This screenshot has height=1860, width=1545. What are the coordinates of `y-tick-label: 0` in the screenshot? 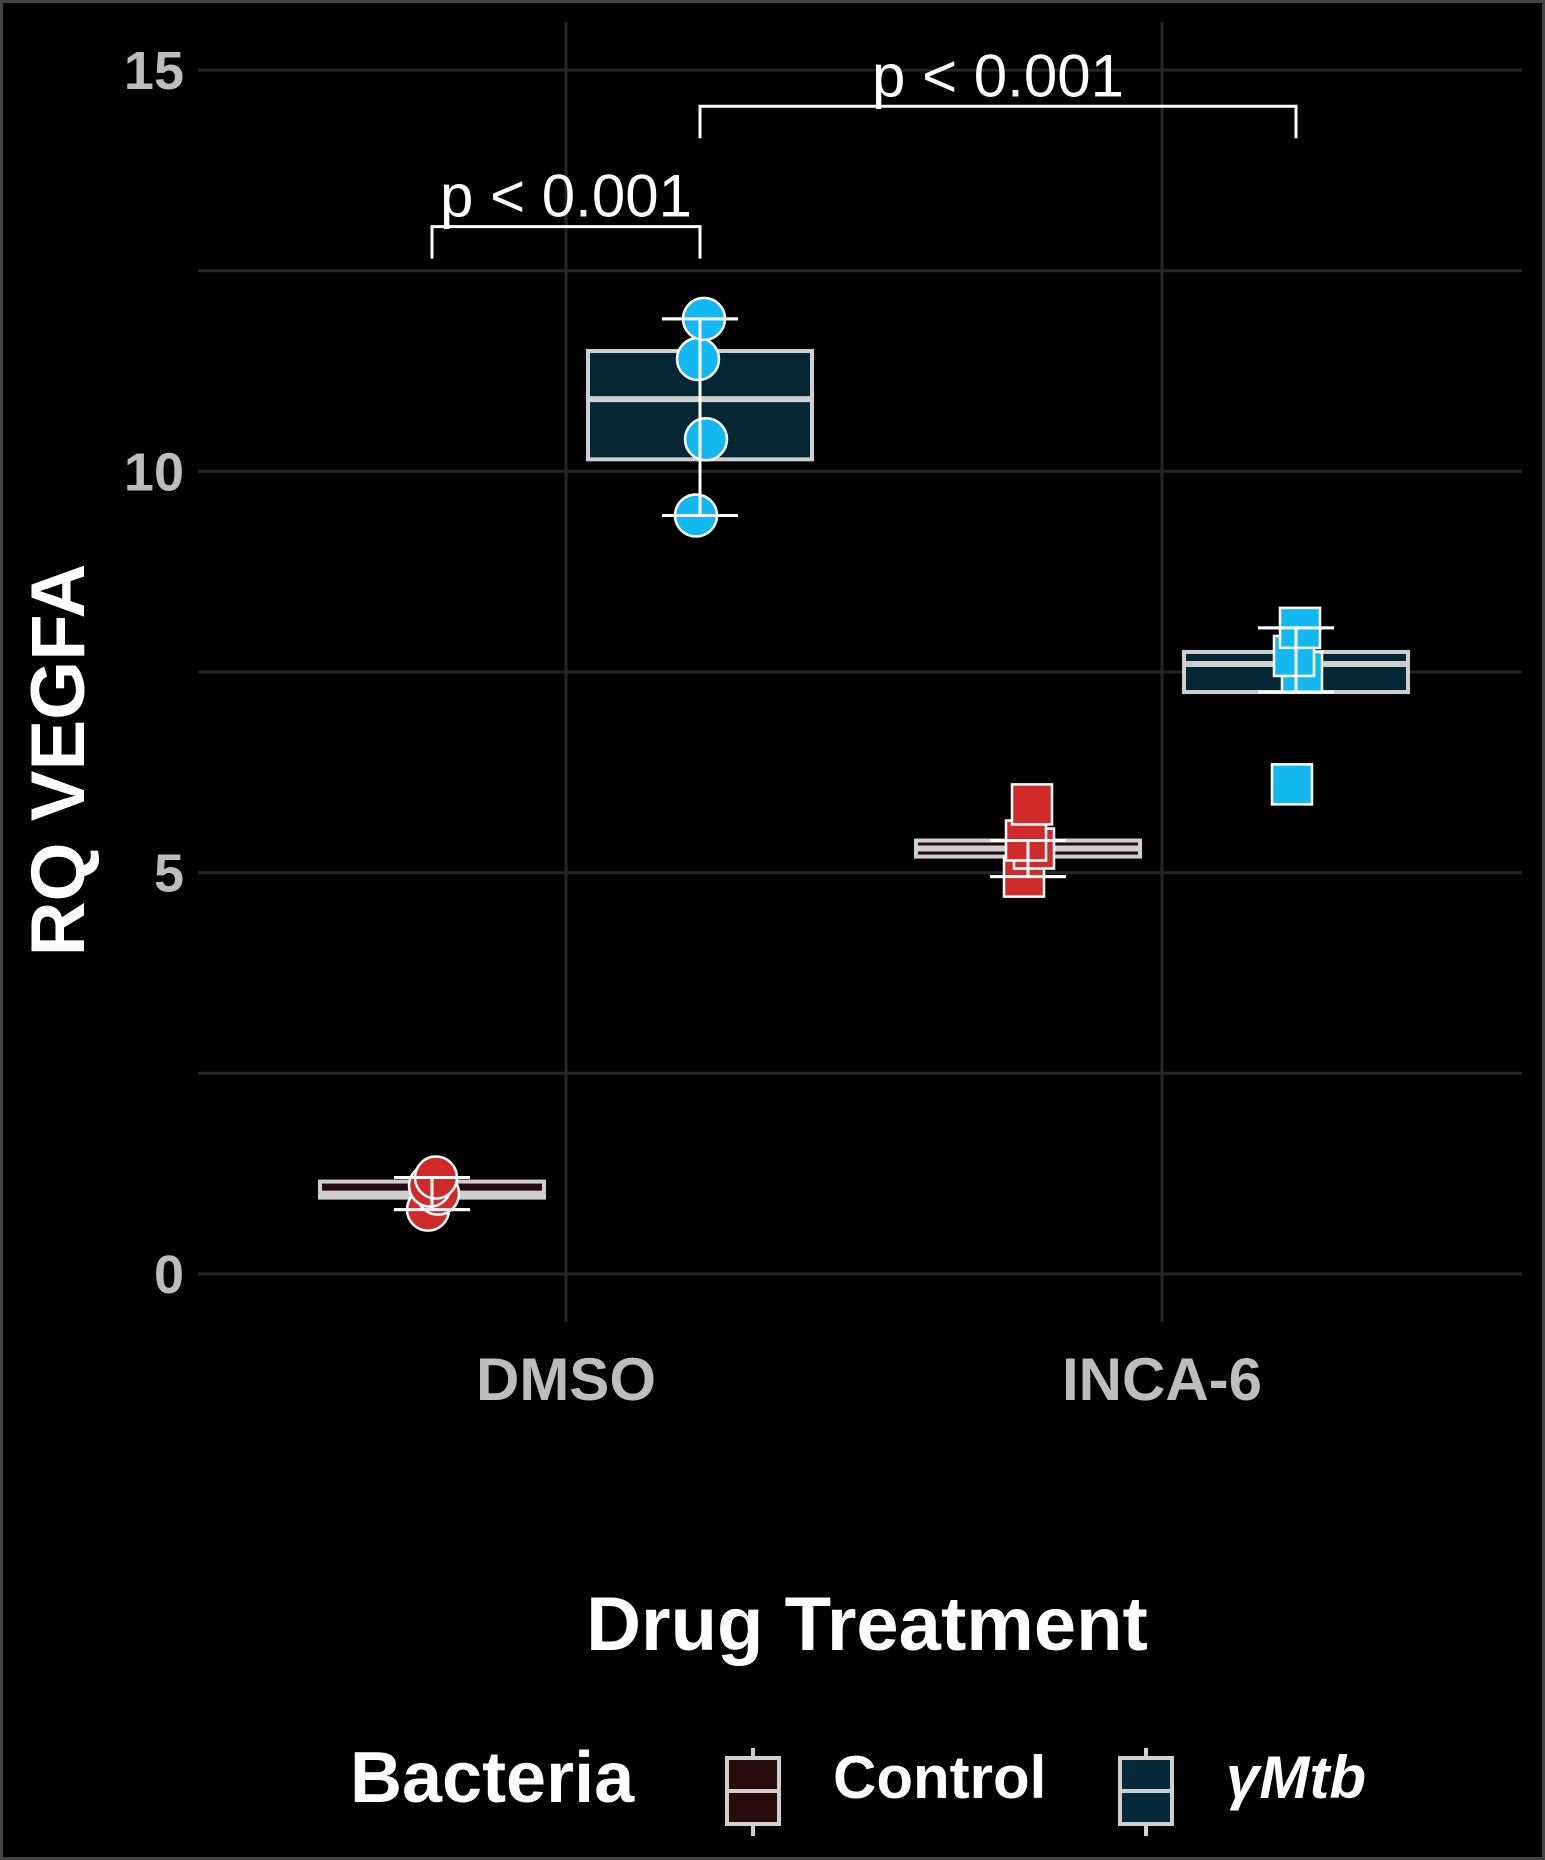 It's located at (169, 1275).